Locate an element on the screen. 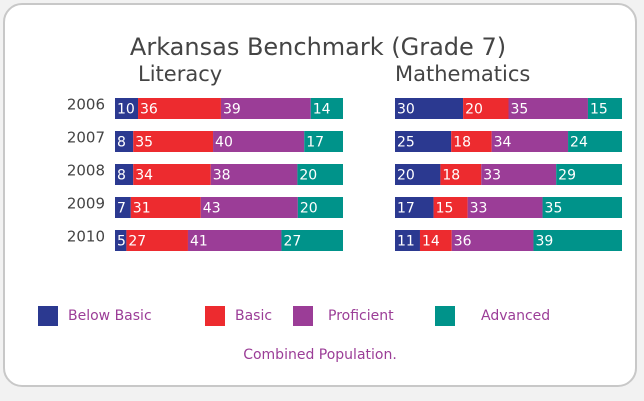  legend-label: Basic is located at coordinates (253, 316).